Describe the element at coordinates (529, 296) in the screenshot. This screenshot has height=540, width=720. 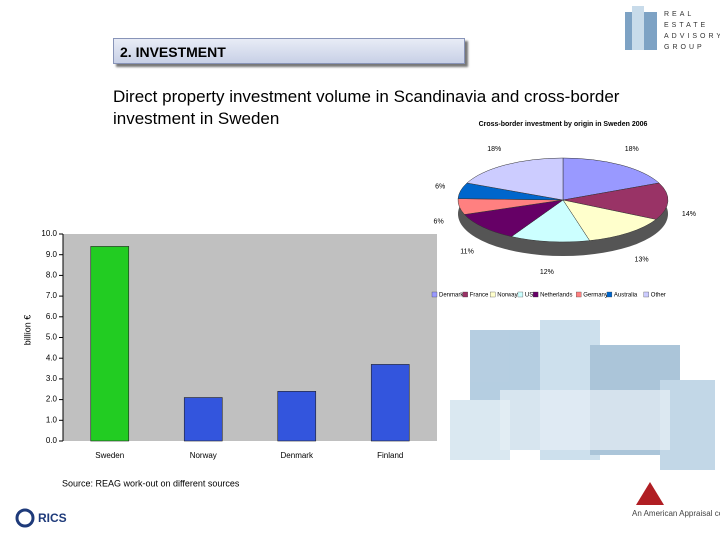
I see `legend-label: US` at that location.